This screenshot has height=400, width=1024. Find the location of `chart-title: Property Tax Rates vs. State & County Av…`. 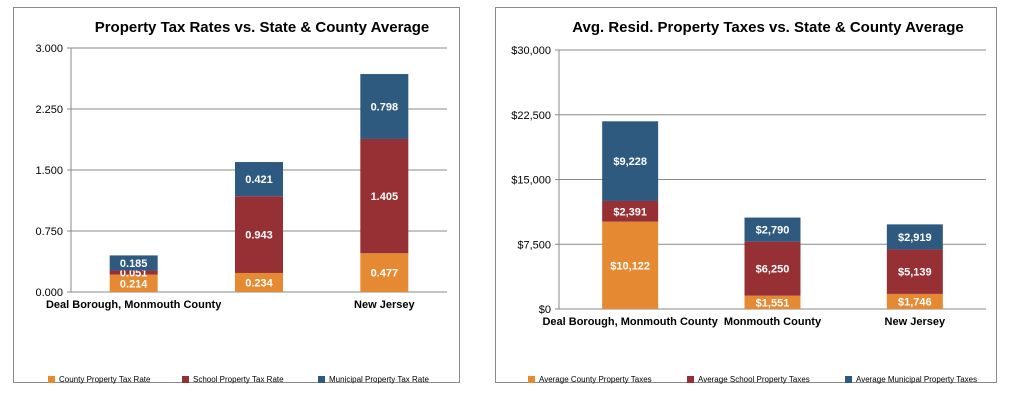

chart-title: Property Tax Rates vs. State & County Av… is located at coordinates (262, 27).